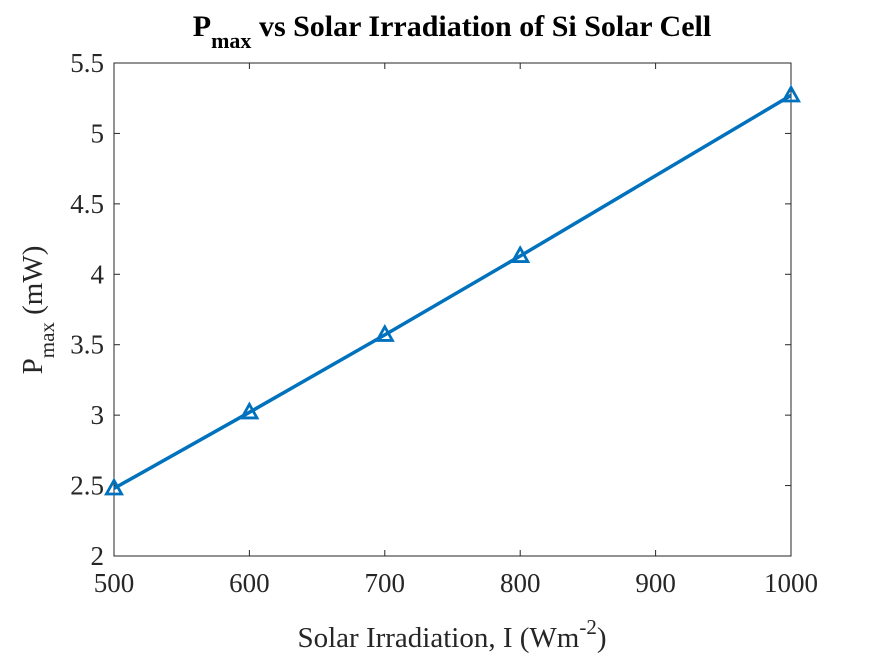 This screenshot has height=656, width=875. What do you see at coordinates (602, 638) in the screenshot?
I see `x-axis-label-end: )` at bounding box center [602, 638].